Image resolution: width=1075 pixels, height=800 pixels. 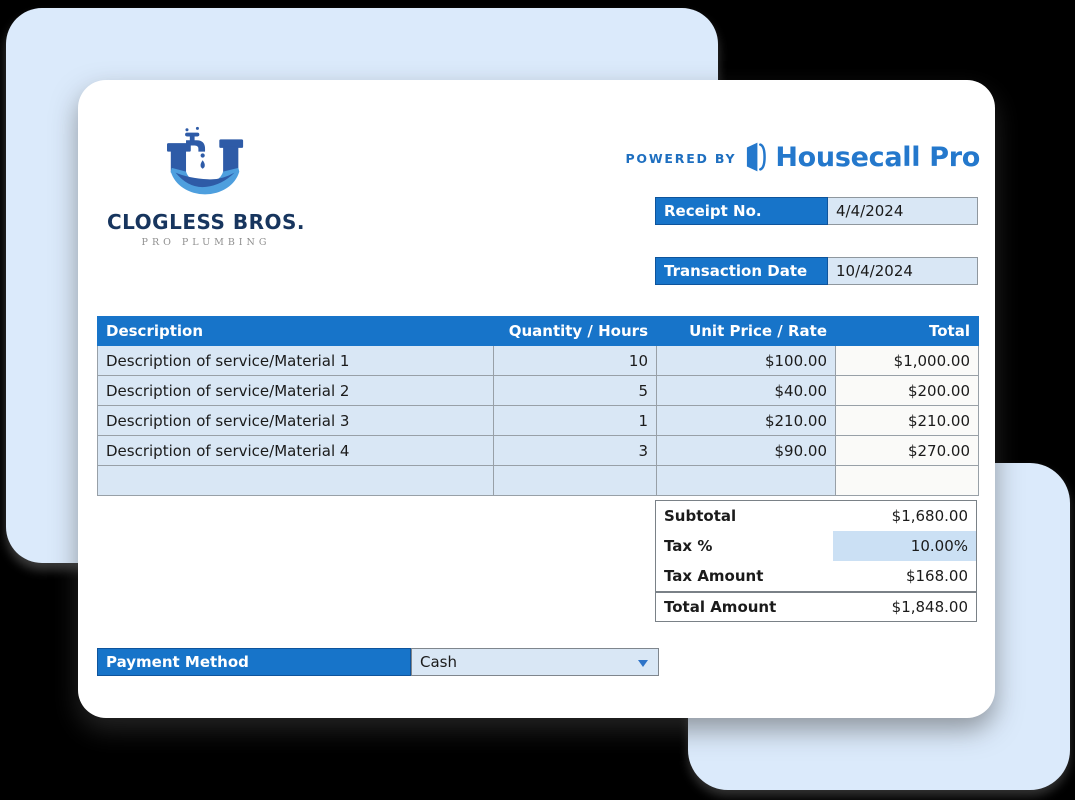 I want to click on cell-quantity: 1, so click(x=575, y=420).